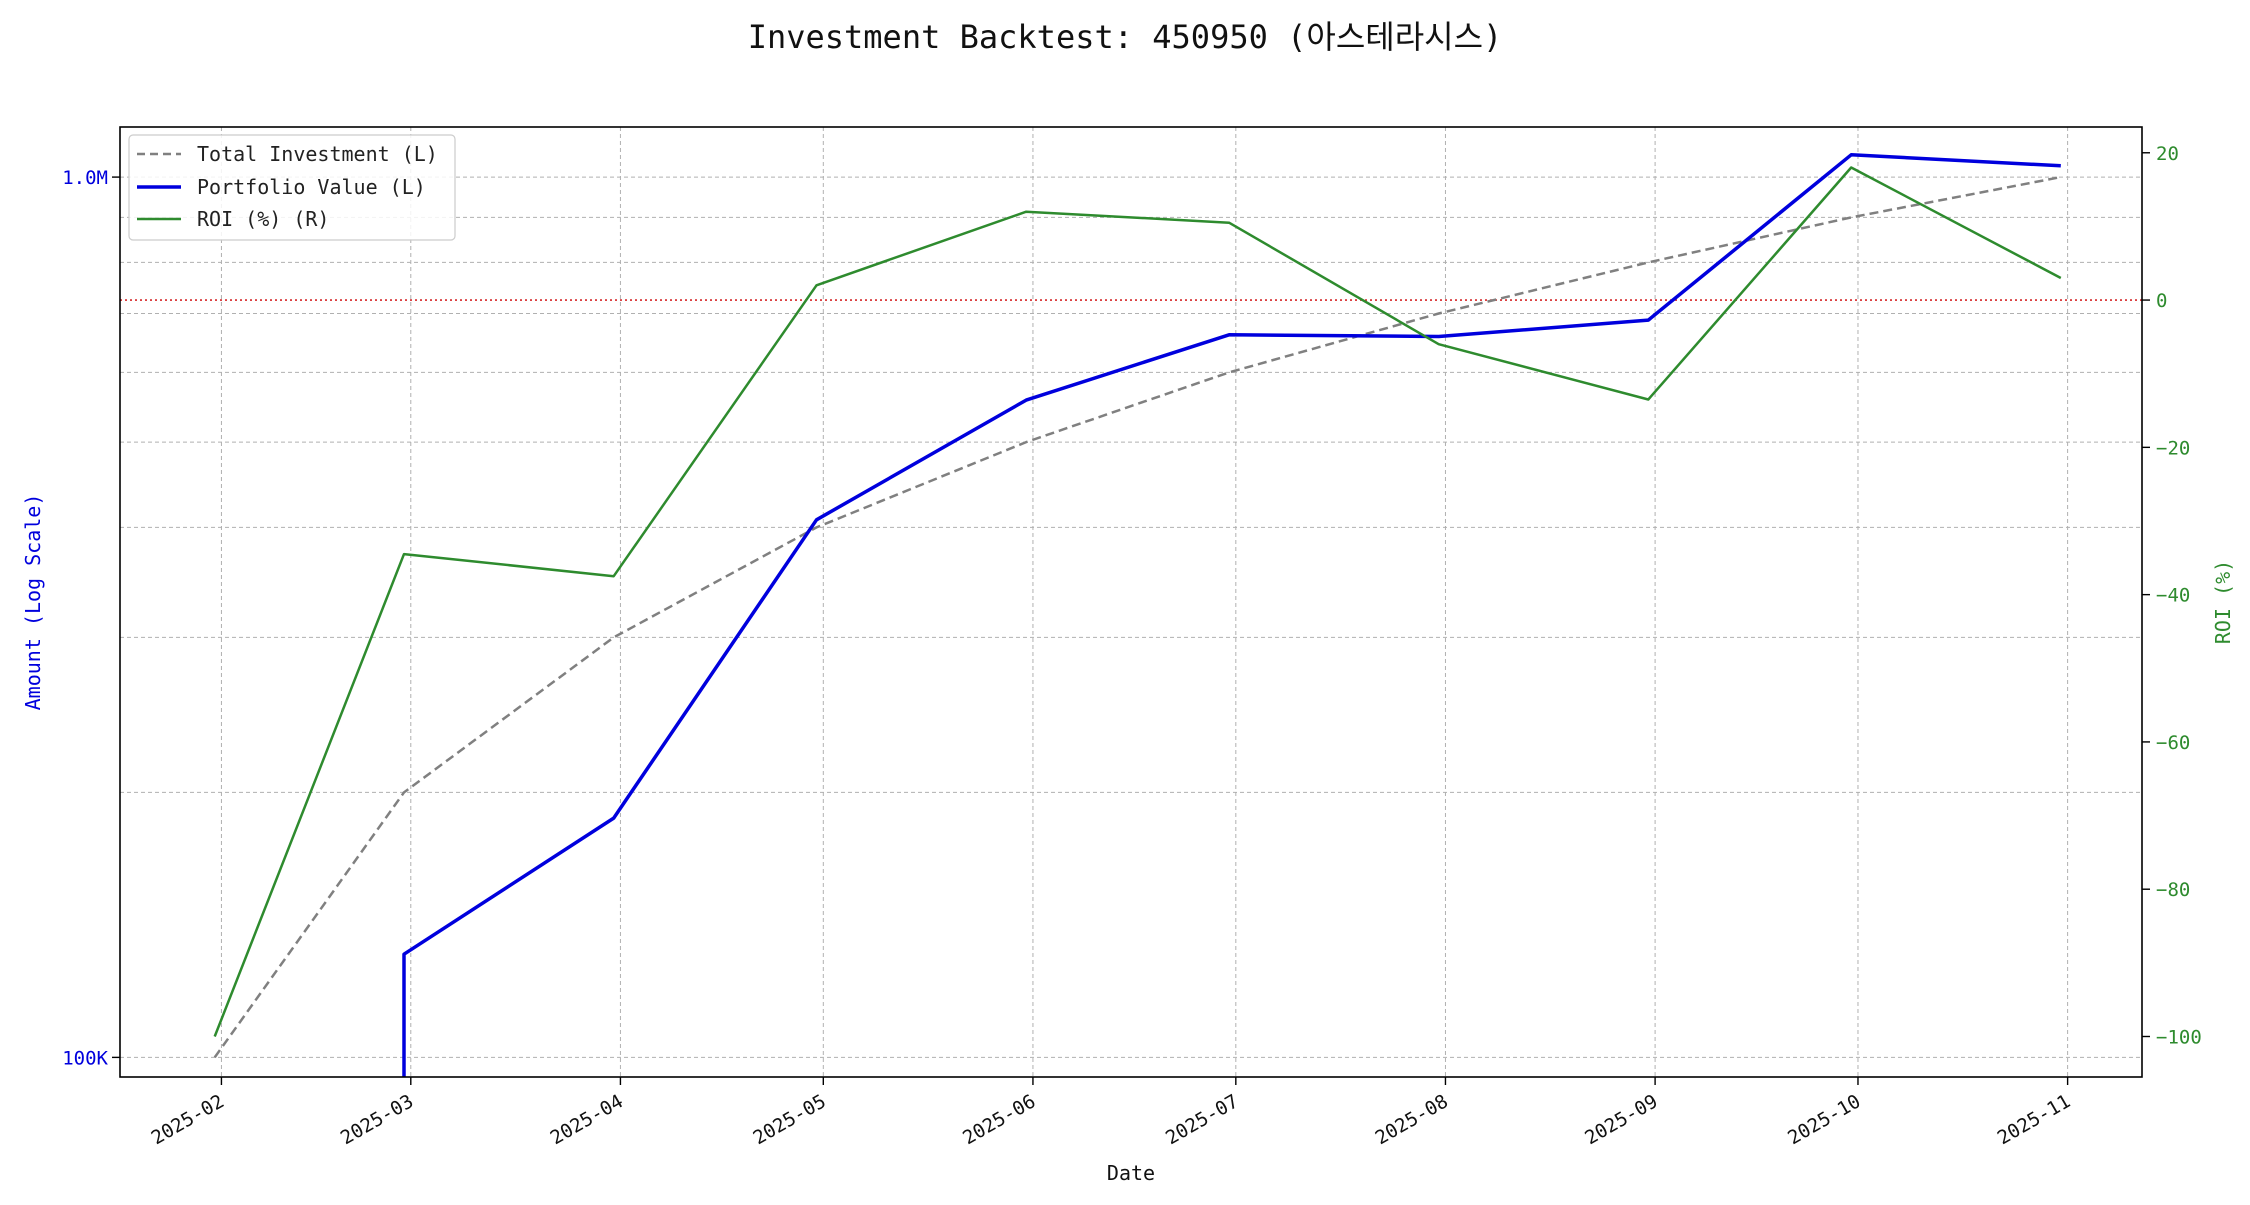 This screenshot has height=1205, width=2250. I want to click on right-y-axis-ticks: −100 −80 −60 −40 −20 0 20, so click(2172, 595).